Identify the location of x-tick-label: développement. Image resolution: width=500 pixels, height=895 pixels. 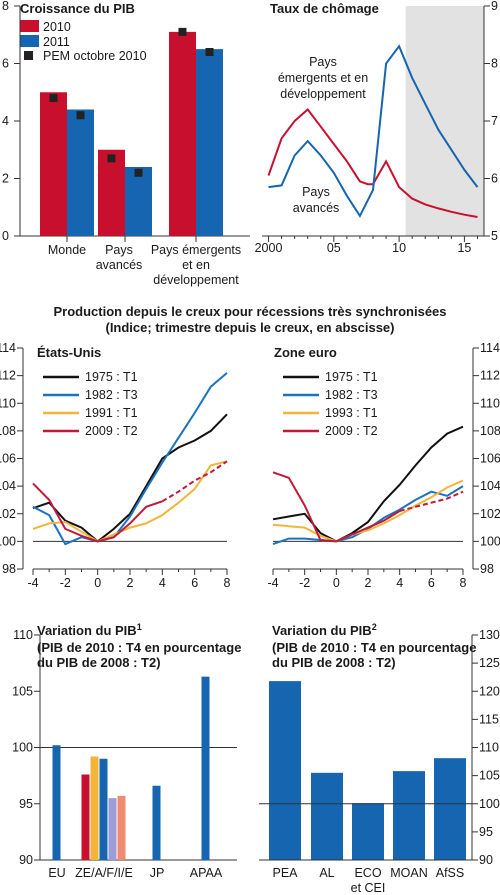
(196, 280).